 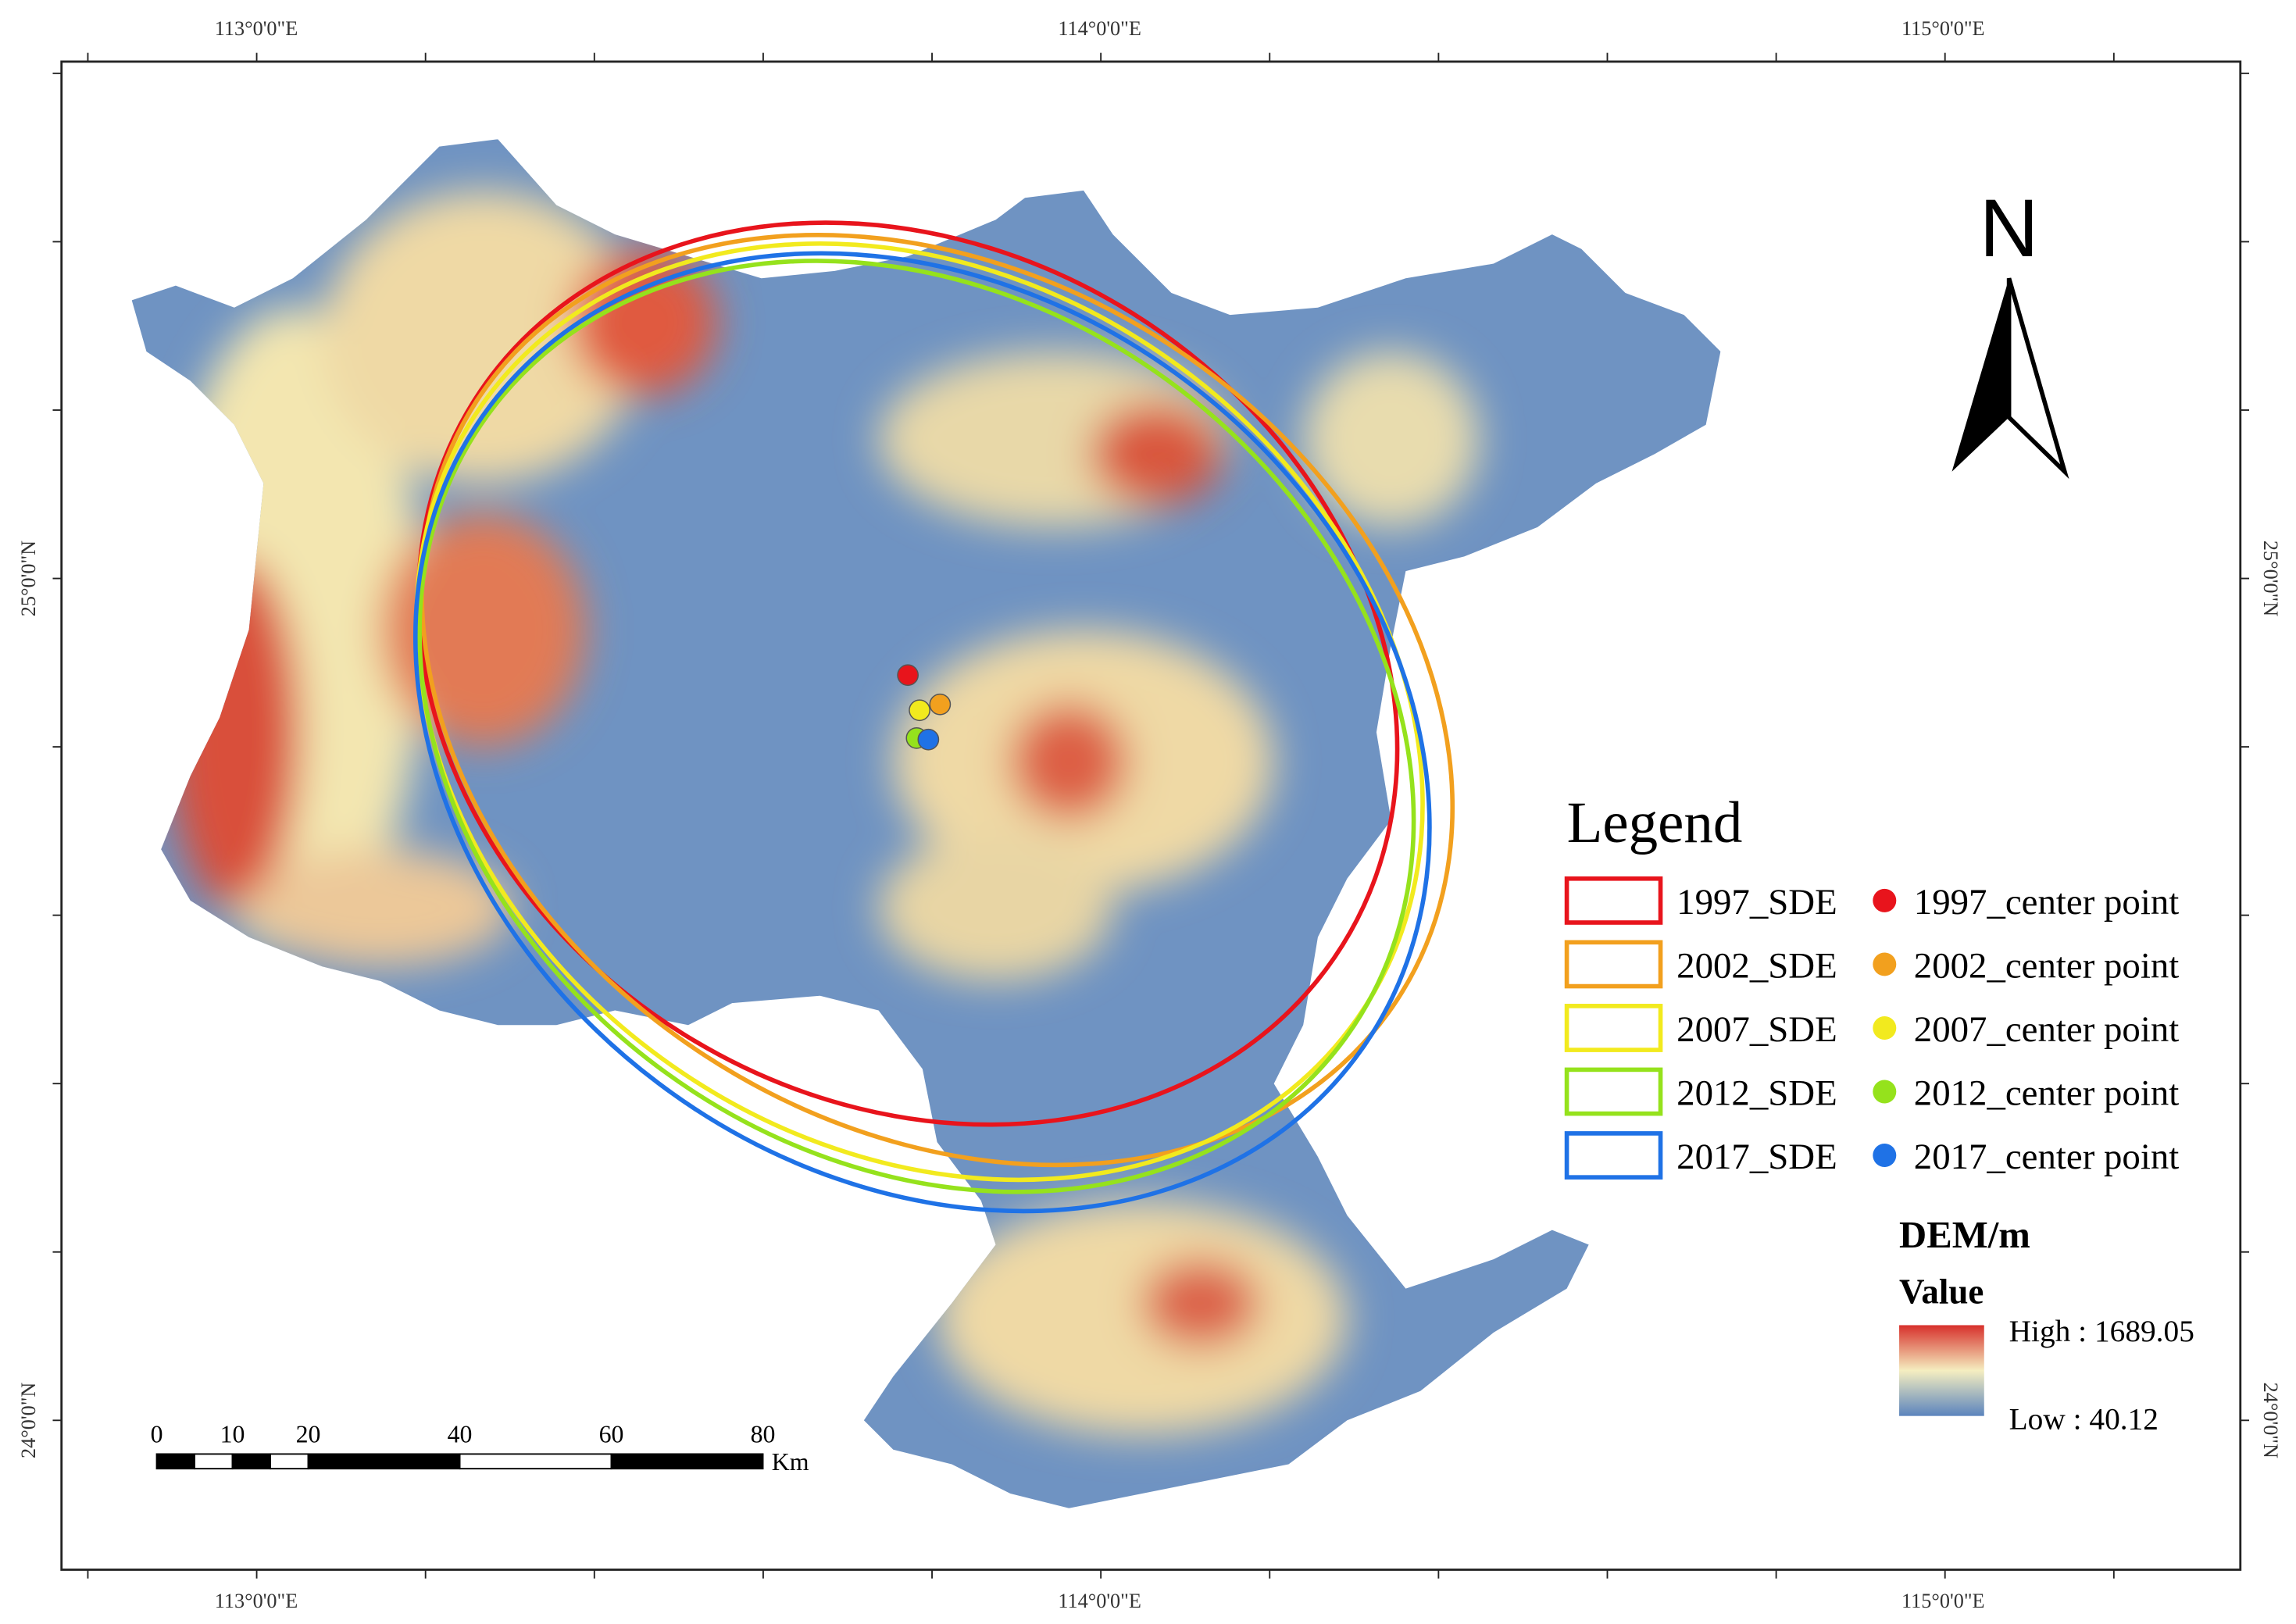 What do you see at coordinates (2010, 331) in the screenshot?
I see `north-arrow: N` at bounding box center [2010, 331].